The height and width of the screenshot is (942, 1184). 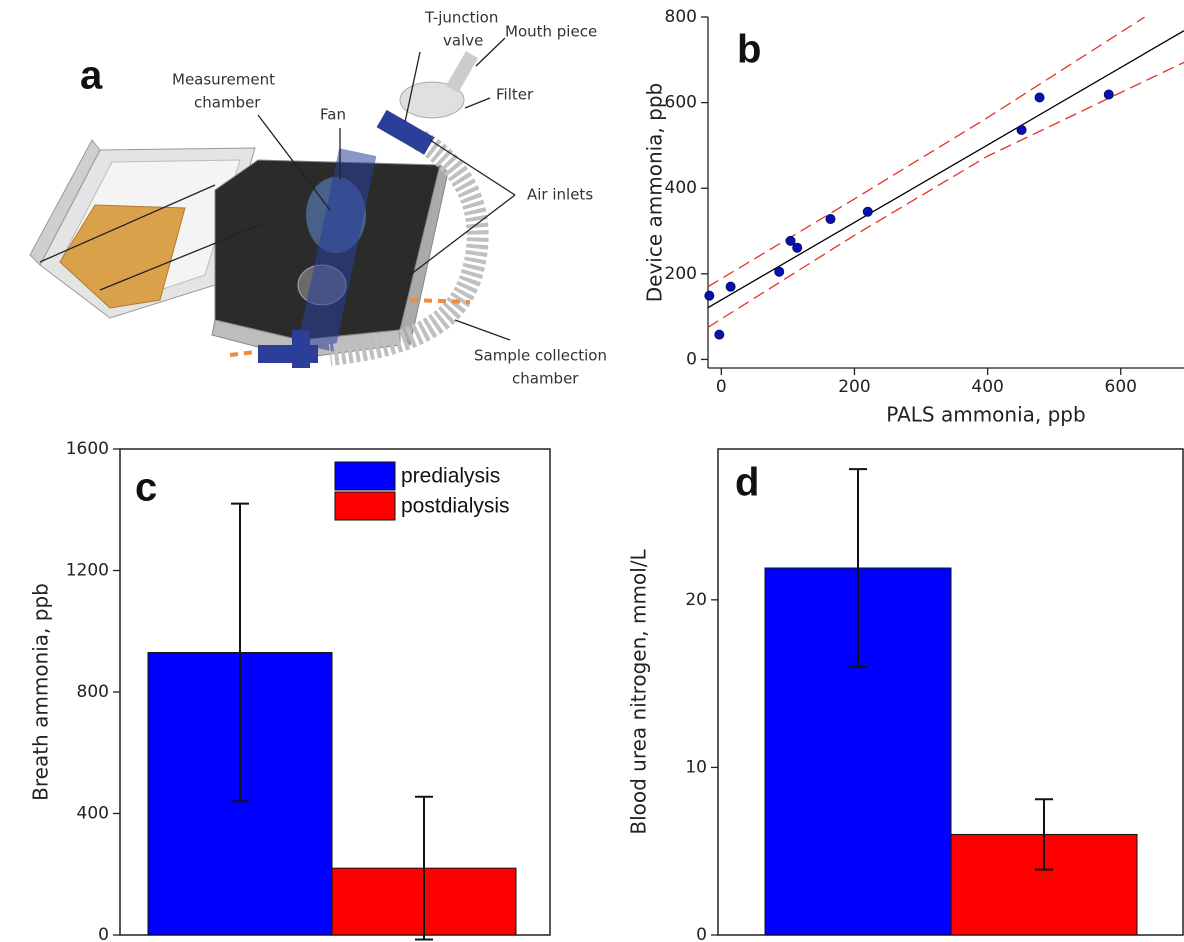 I want to click on diagram-label: Mouth piece, so click(x=551, y=32).